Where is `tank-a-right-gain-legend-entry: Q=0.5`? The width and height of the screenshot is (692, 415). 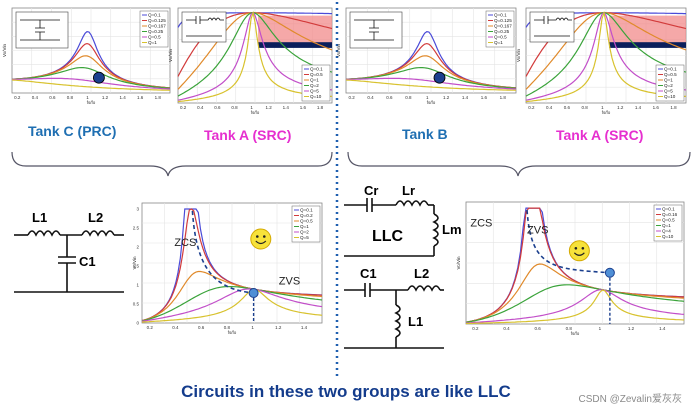 tank-a-right-gain-legend-entry: Q=0.5 is located at coordinates (670, 74).